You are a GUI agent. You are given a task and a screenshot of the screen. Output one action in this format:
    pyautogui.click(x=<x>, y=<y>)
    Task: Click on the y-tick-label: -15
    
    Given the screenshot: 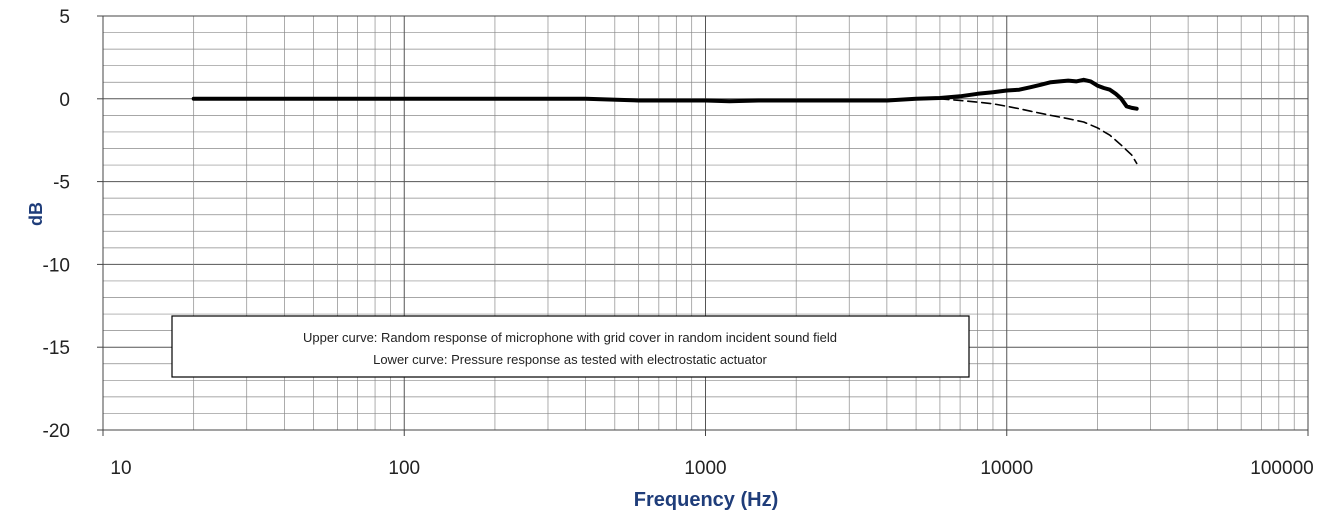 What is the action you would take?
    pyautogui.click(x=56, y=348)
    